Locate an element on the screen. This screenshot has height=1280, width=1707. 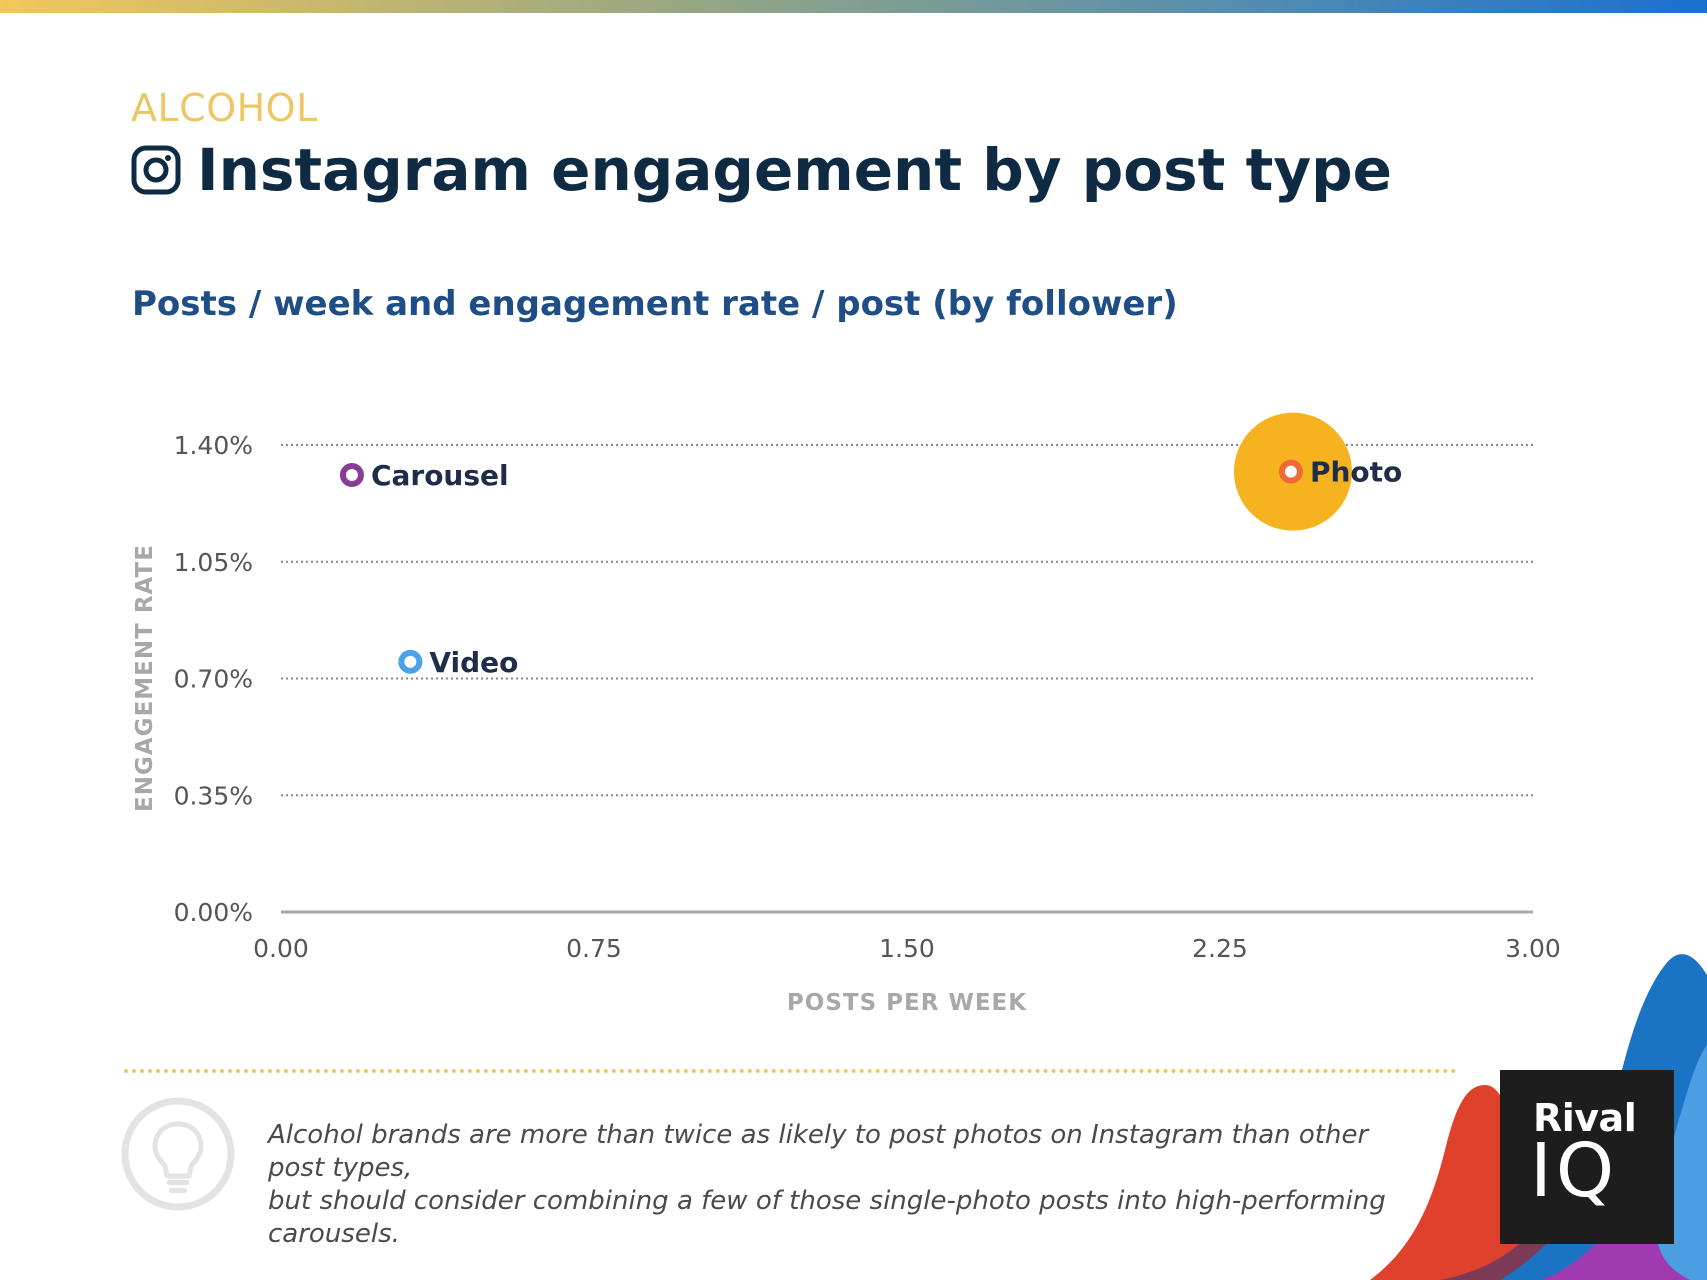
title-row: Instagram engagement by post type is located at coordinates (761, 170).